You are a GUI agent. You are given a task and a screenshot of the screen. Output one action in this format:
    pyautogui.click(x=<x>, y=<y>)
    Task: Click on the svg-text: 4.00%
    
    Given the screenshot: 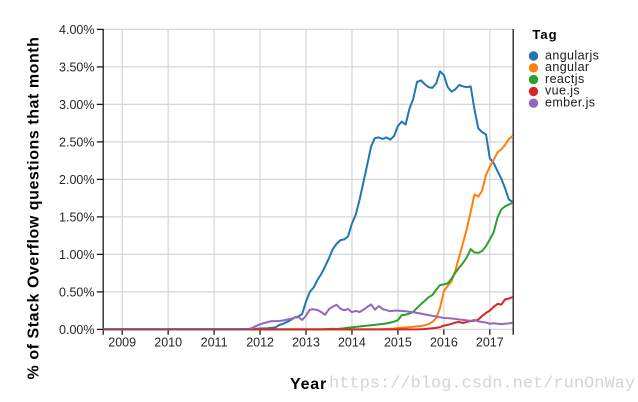 What is the action you would take?
    pyautogui.click(x=76, y=30)
    